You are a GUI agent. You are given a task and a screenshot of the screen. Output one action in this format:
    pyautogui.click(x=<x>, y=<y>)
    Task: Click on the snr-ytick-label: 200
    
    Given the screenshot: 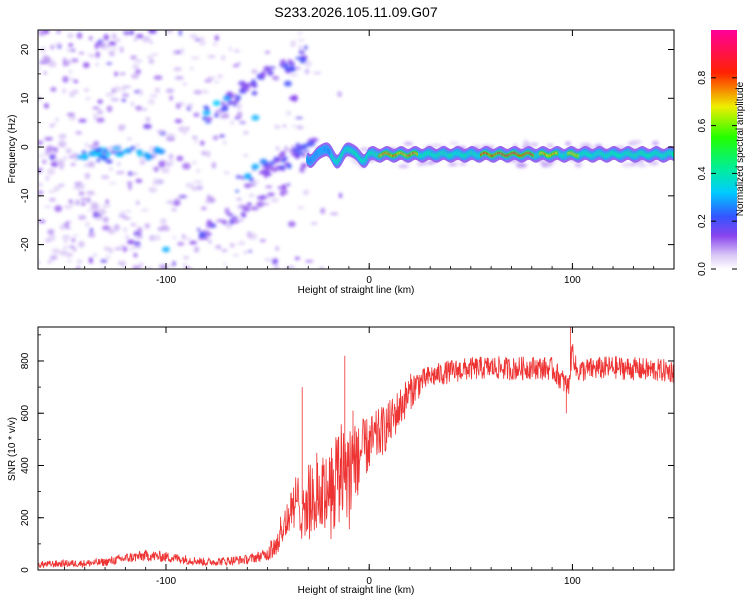 What is the action you would take?
    pyautogui.click(x=25, y=517)
    